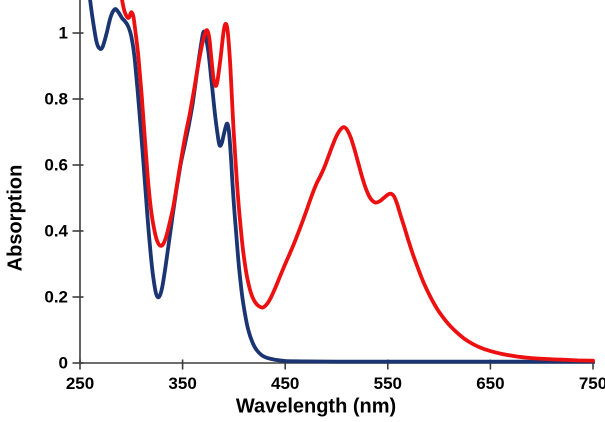 The width and height of the screenshot is (605, 422). What do you see at coordinates (316, 406) in the screenshot?
I see `x-axis-title: Wavelength (nm)` at bounding box center [316, 406].